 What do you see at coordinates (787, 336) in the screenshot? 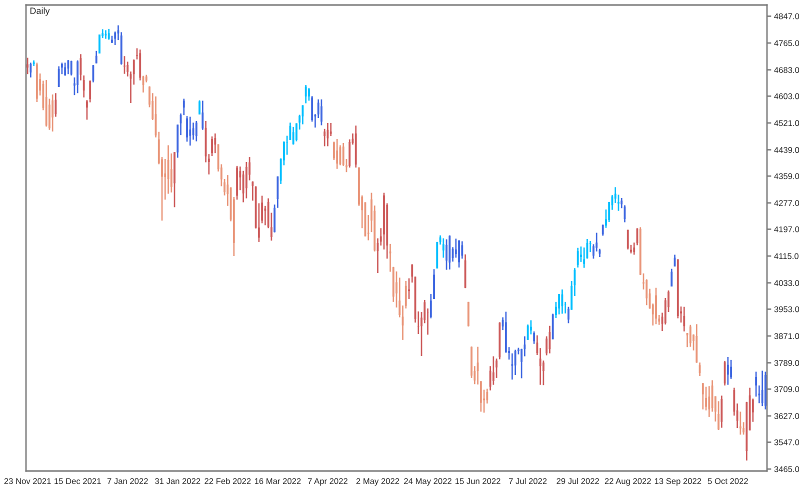
I see `y-tick-label: 3871.0` at bounding box center [787, 336].